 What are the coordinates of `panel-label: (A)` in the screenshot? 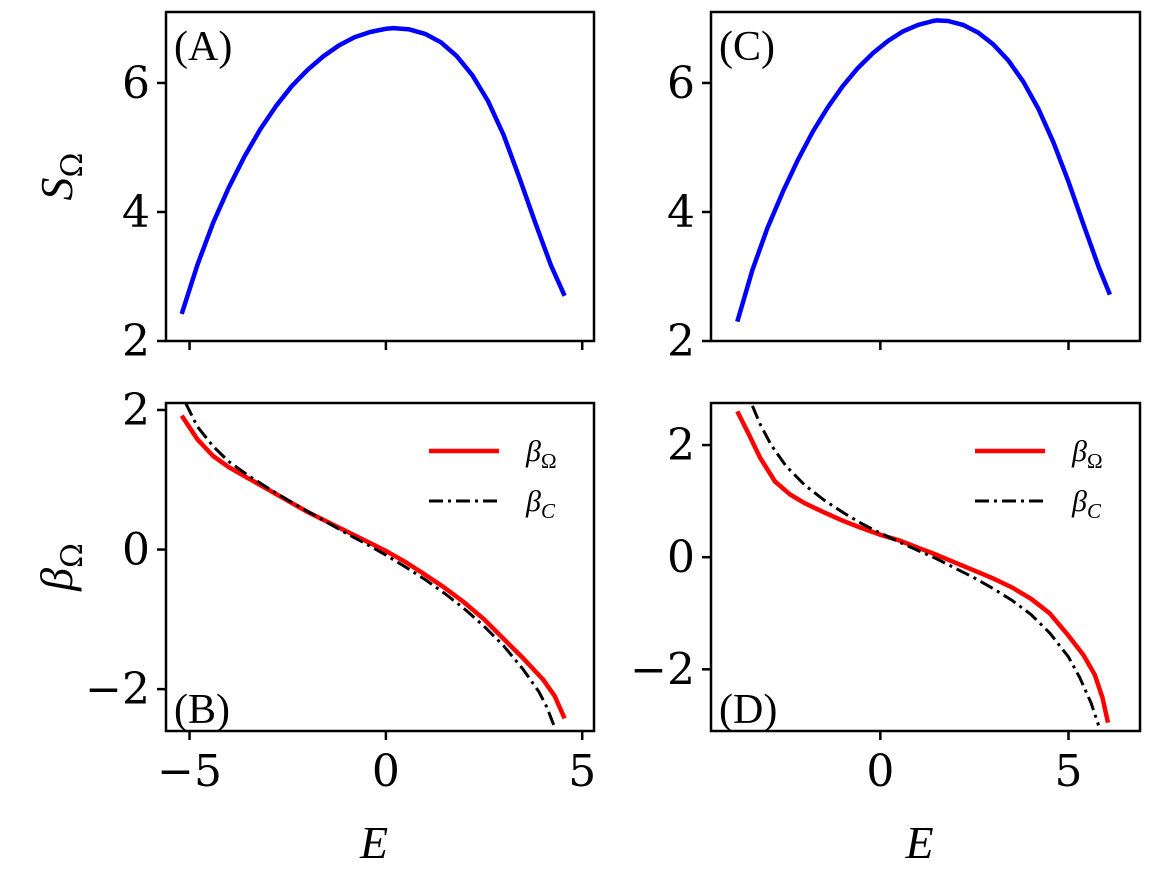 It's located at (203, 47).